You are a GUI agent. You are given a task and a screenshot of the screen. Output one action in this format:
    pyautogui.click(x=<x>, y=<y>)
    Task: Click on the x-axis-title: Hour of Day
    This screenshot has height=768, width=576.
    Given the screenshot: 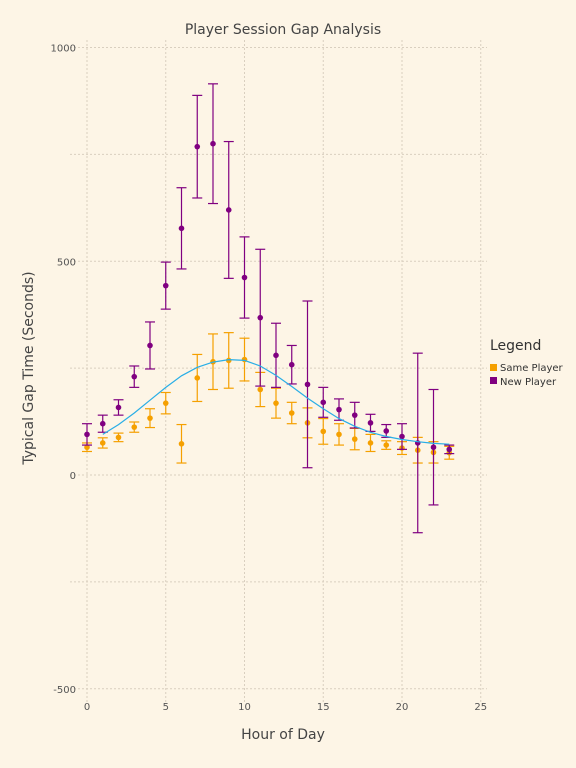 What is the action you would take?
    pyautogui.click(x=283, y=735)
    